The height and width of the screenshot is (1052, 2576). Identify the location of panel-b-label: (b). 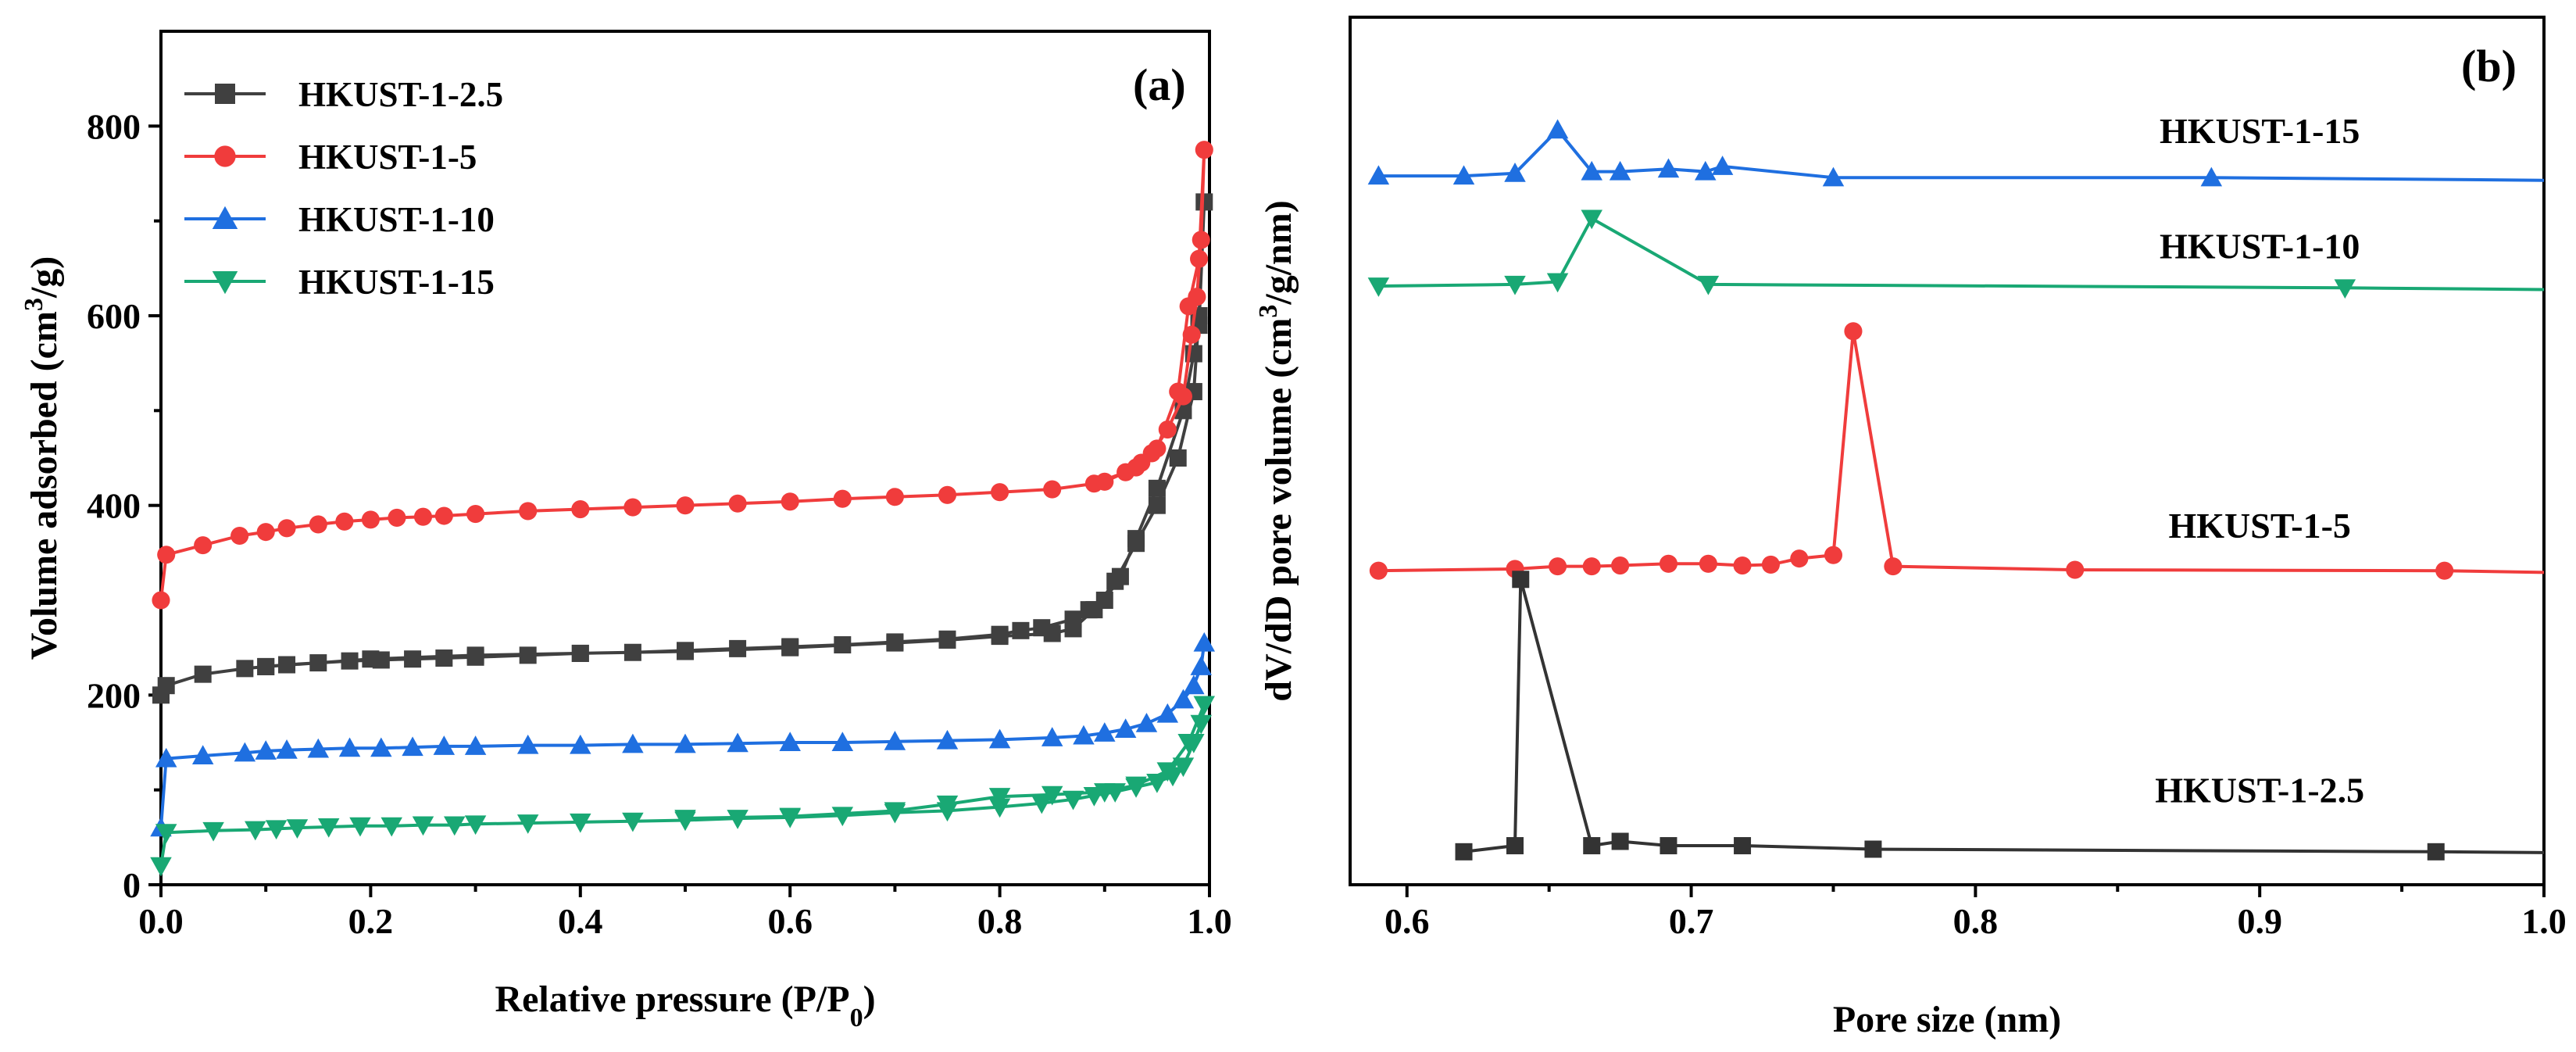
(2489, 66).